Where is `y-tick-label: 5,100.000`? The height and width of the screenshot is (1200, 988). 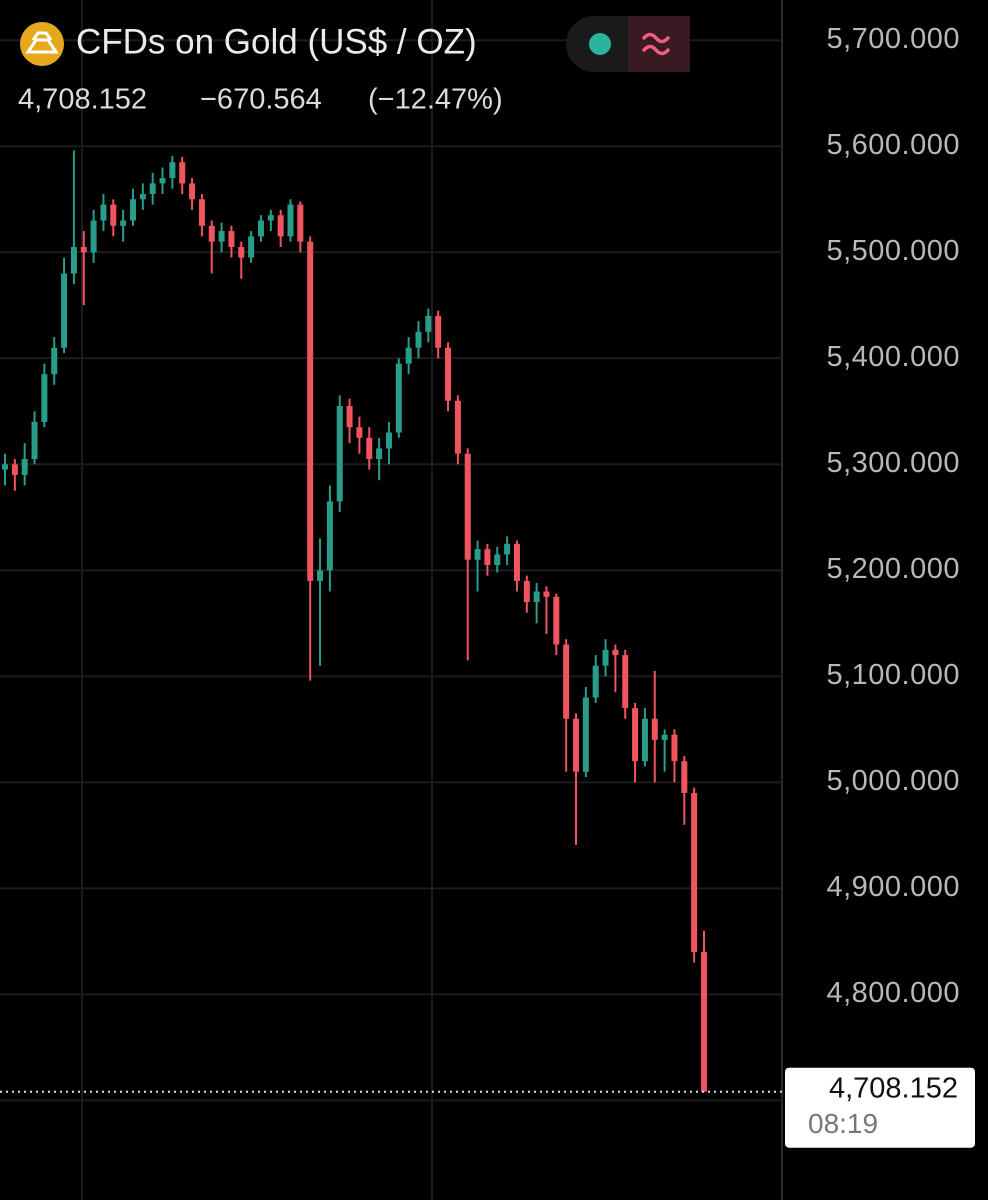
y-tick-label: 5,100.000 is located at coordinates (893, 675).